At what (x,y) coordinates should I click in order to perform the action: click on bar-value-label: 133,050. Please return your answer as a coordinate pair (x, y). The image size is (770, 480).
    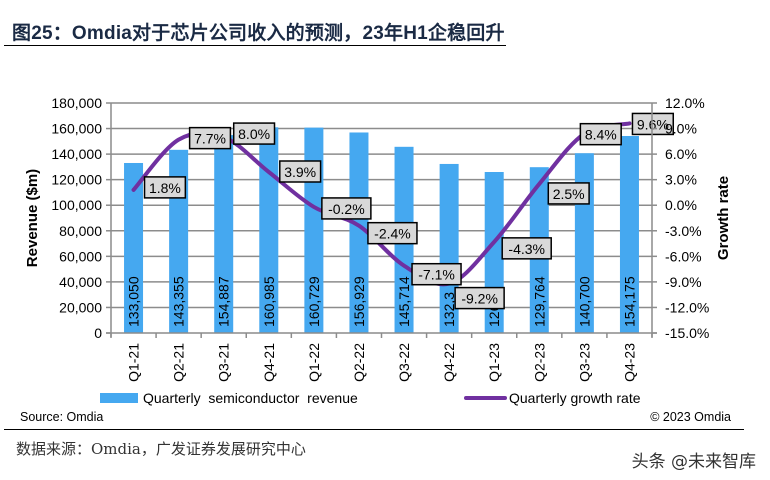
    Looking at the image, I should click on (134, 301).